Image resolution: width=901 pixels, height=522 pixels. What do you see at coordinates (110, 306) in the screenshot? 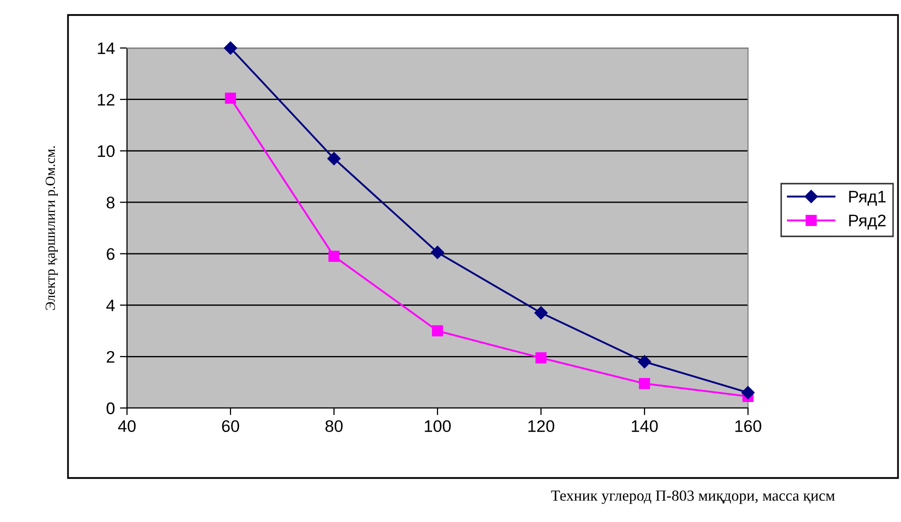
I see `y-tick-label: 4` at bounding box center [110, 306].